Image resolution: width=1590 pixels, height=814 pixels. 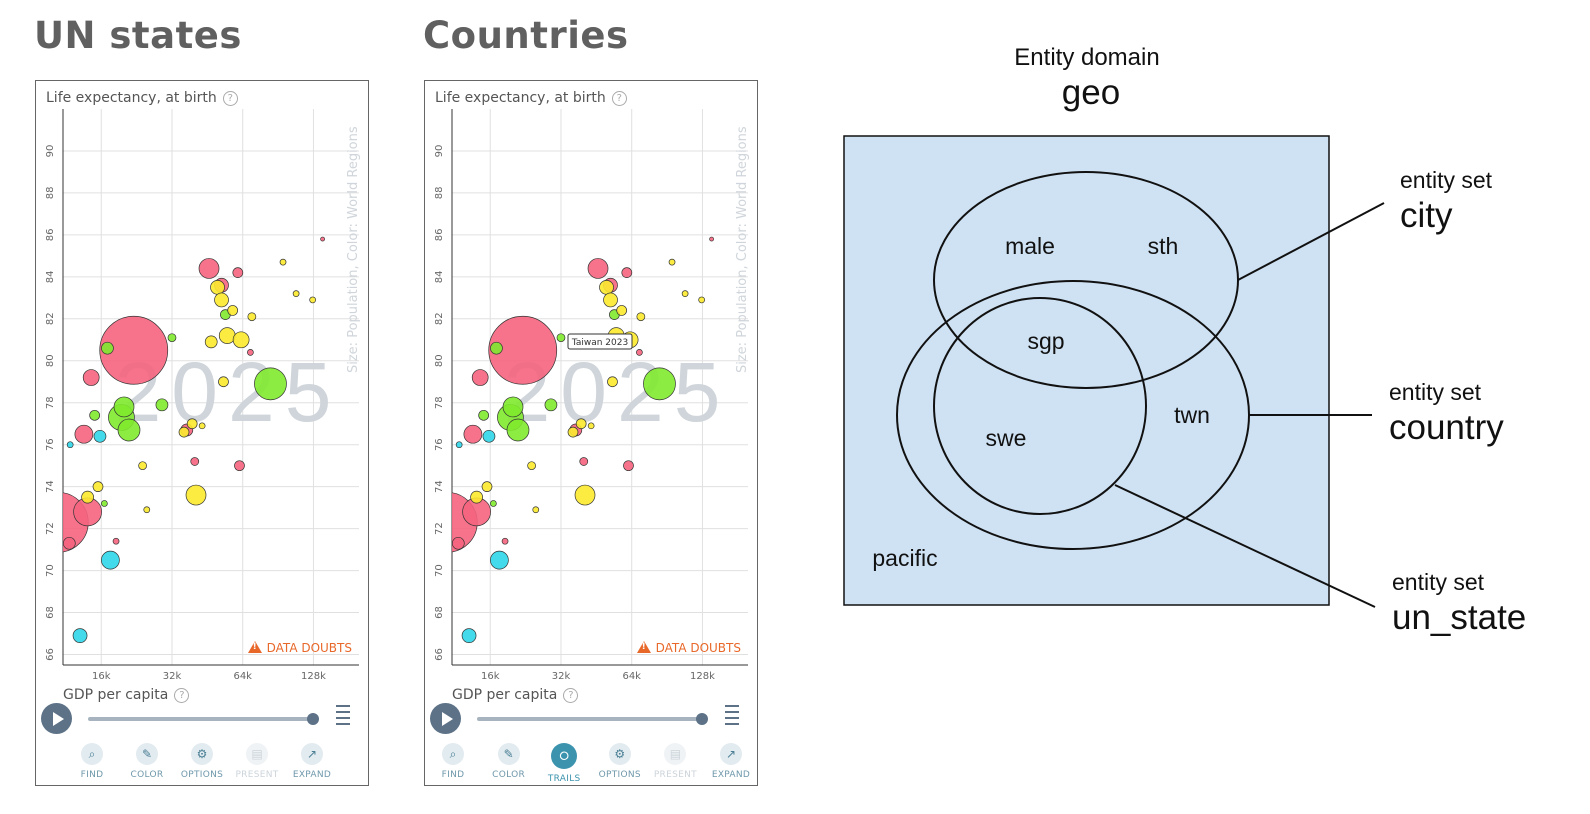 I want to click on data-doubts-link: DATA DOUBTS, so click(x=299, y=647).